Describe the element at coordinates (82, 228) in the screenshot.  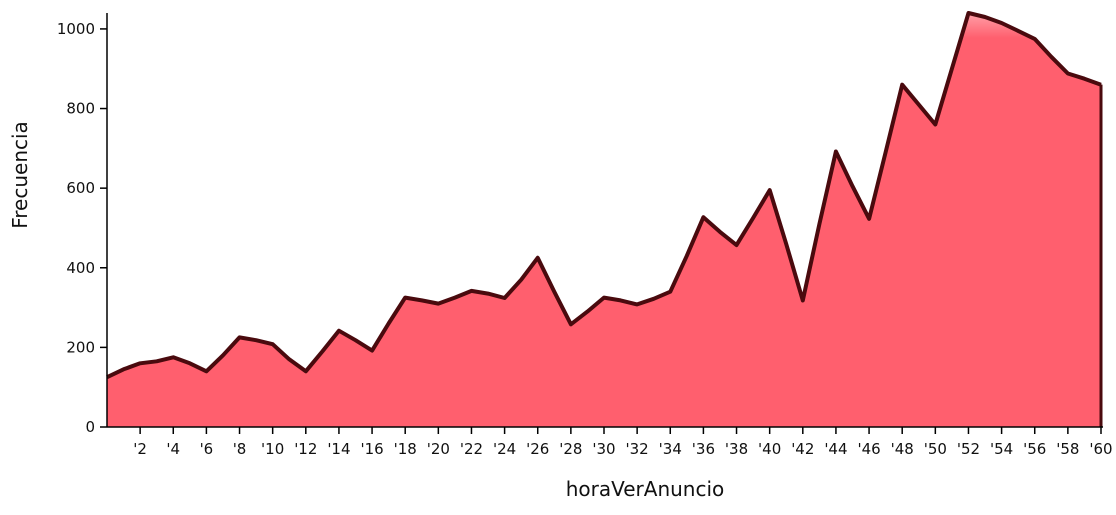
I see `y-axis-ticks: 0 200 400 600 800 1000` at that location.